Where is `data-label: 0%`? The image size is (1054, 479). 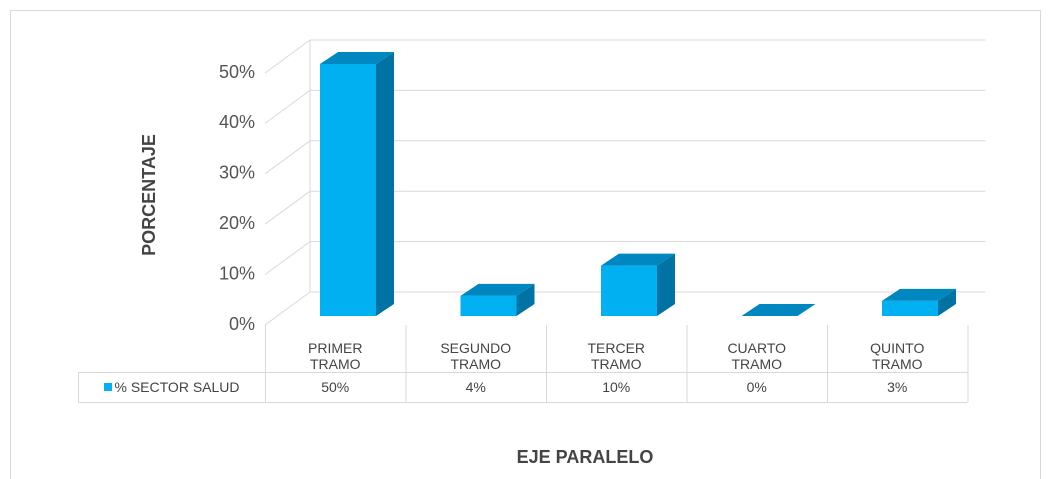 data-label: 0% is located at coordinates (756, 387).